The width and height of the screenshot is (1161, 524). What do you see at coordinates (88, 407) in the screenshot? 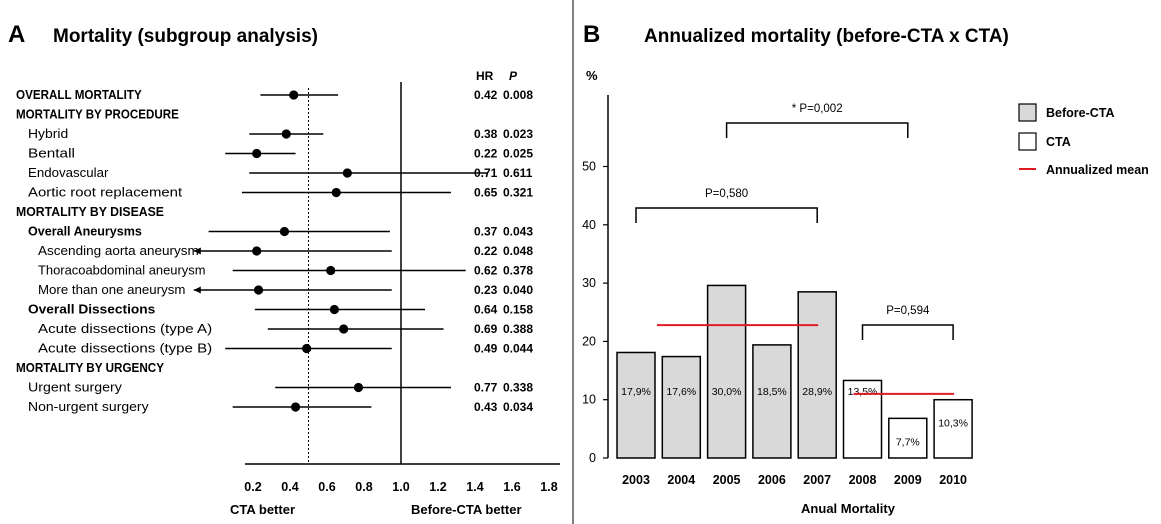
I see `row-label: Non-urgent surgery` at bounding box center [88, 407].